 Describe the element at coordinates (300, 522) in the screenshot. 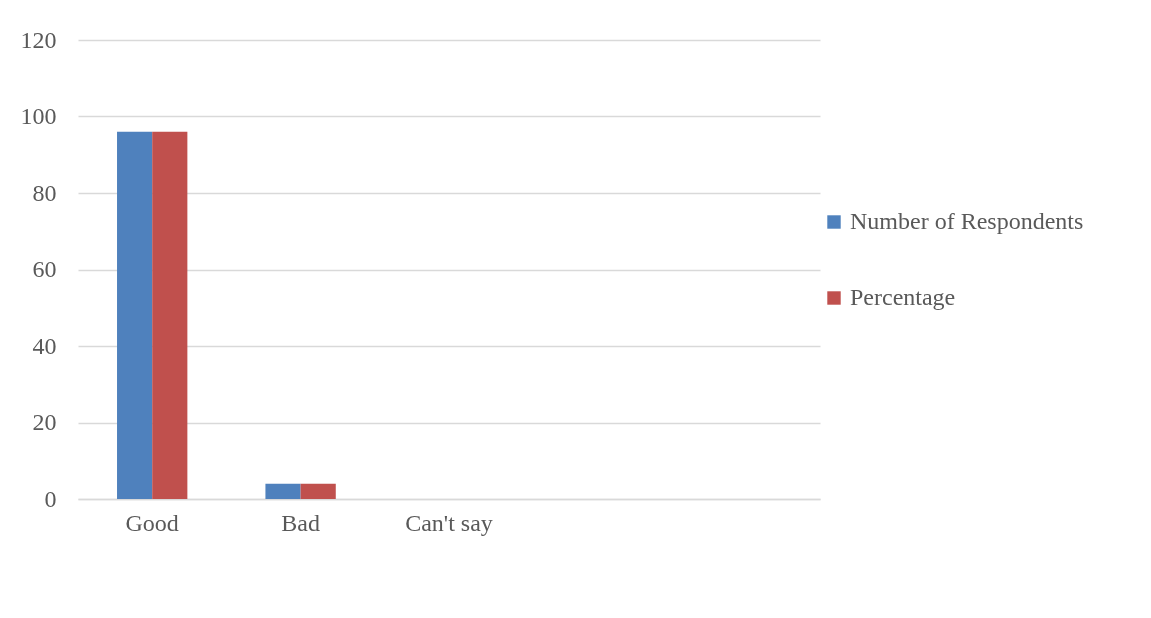

I see `x-tick-label: Bad` at that location.